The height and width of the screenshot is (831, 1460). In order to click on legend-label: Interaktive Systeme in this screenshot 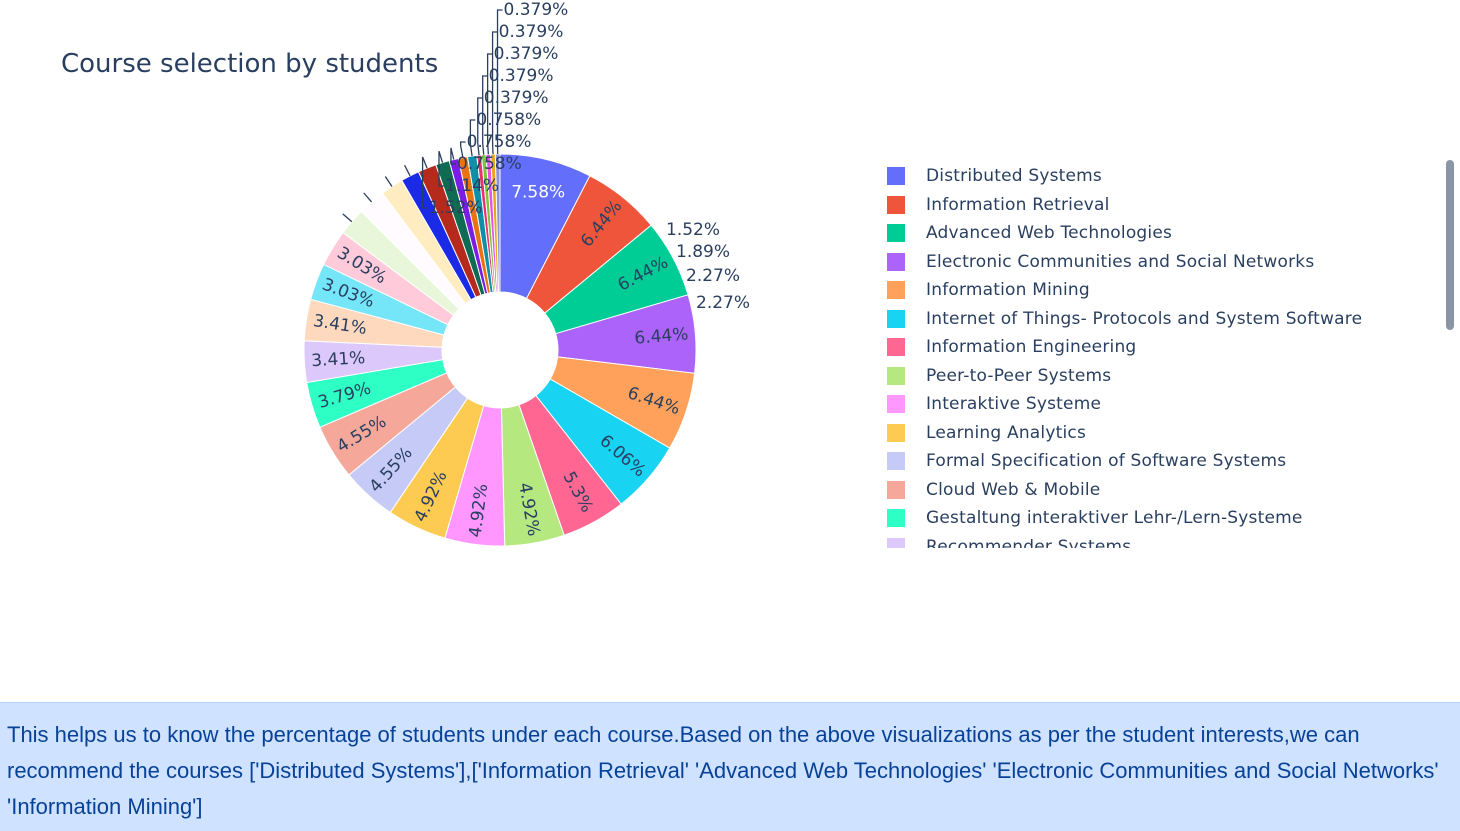, I will do `click(1014, 404)`.